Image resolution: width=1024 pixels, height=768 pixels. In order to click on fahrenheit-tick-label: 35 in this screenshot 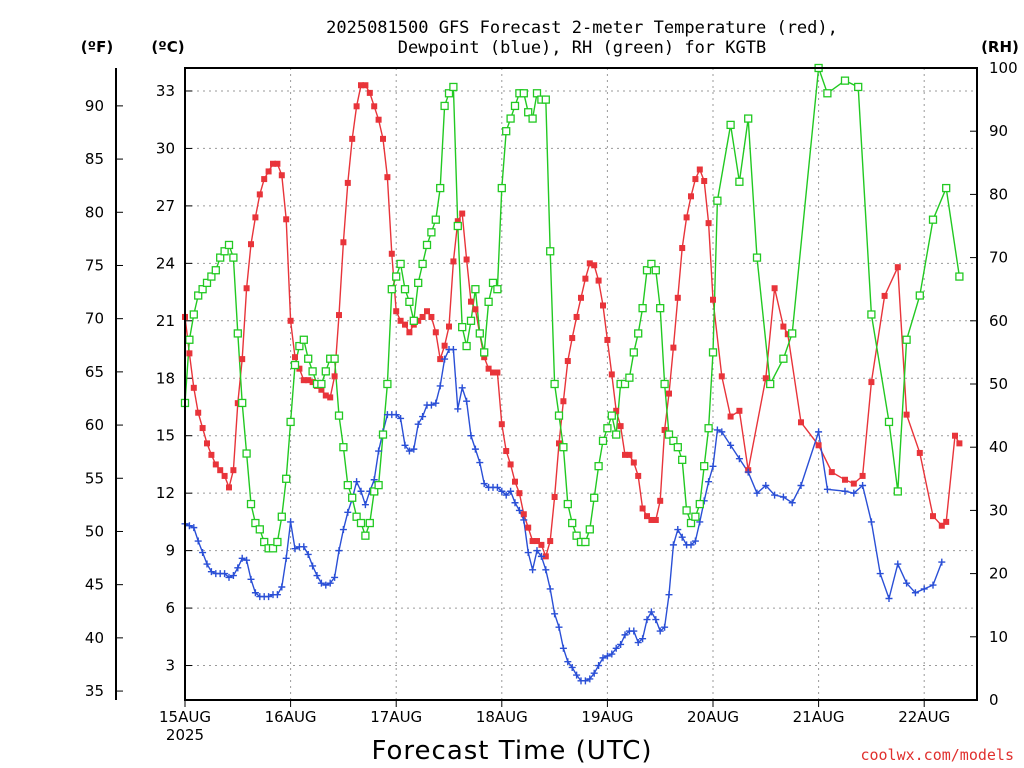, I will do `click(94, 691)`.